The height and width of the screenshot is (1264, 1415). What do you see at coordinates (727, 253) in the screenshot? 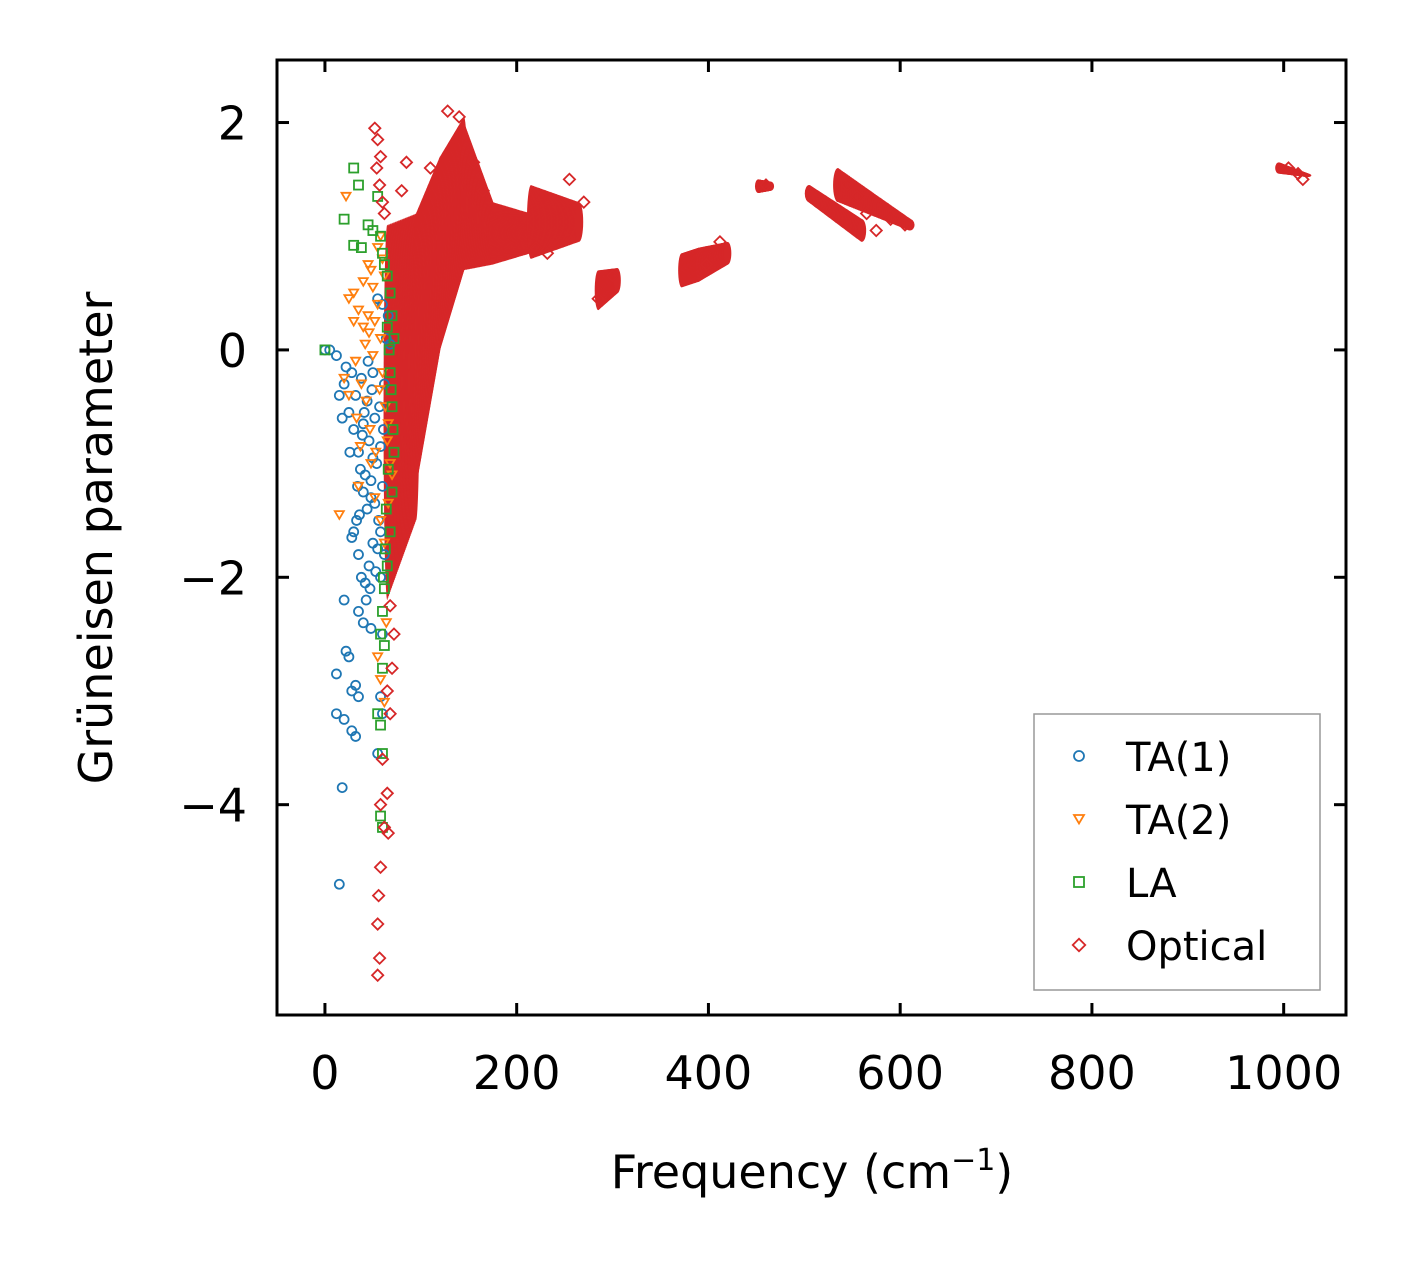
I see `optical-cluster` at bounding box center [727, 253].